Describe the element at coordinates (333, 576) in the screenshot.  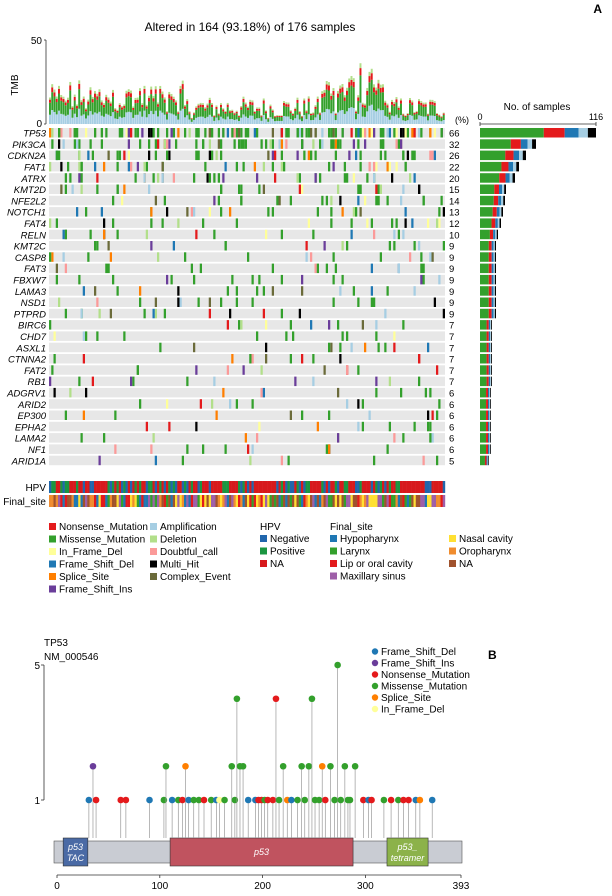
I see `legend-site-swatch` at that location.